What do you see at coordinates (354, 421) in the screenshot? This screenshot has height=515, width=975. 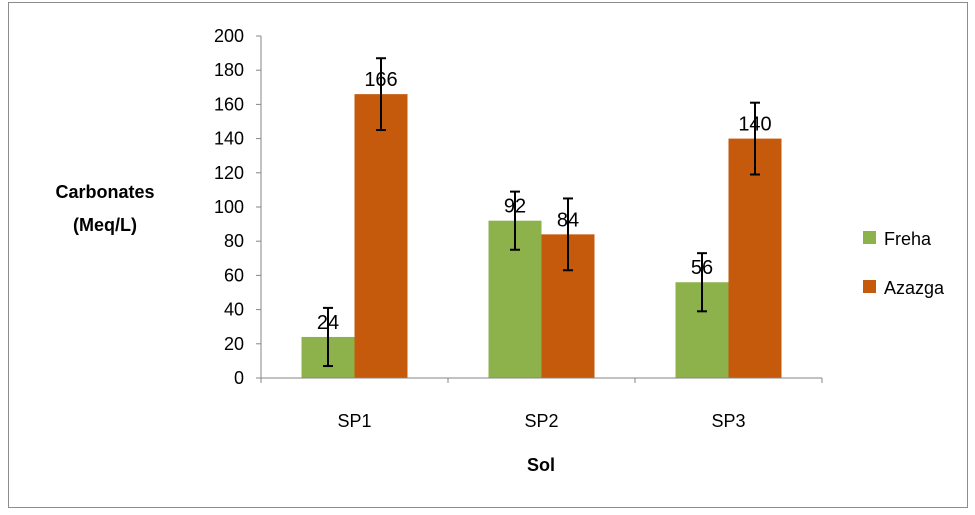 I see `x-tick-label: SP1` at bounding box center [354, 421].